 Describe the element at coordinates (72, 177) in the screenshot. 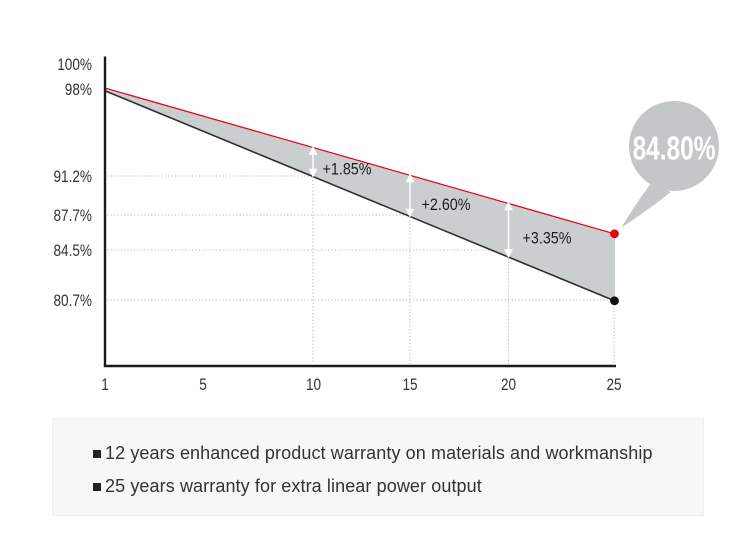

I see `svg-text: 91.2%` at that location.